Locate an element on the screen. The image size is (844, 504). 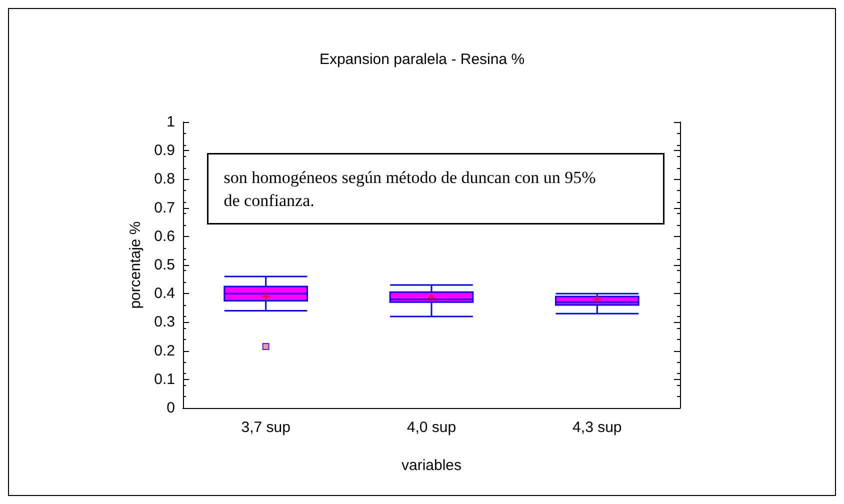
x-axis-title: variables is located at coordinates (431, 465).